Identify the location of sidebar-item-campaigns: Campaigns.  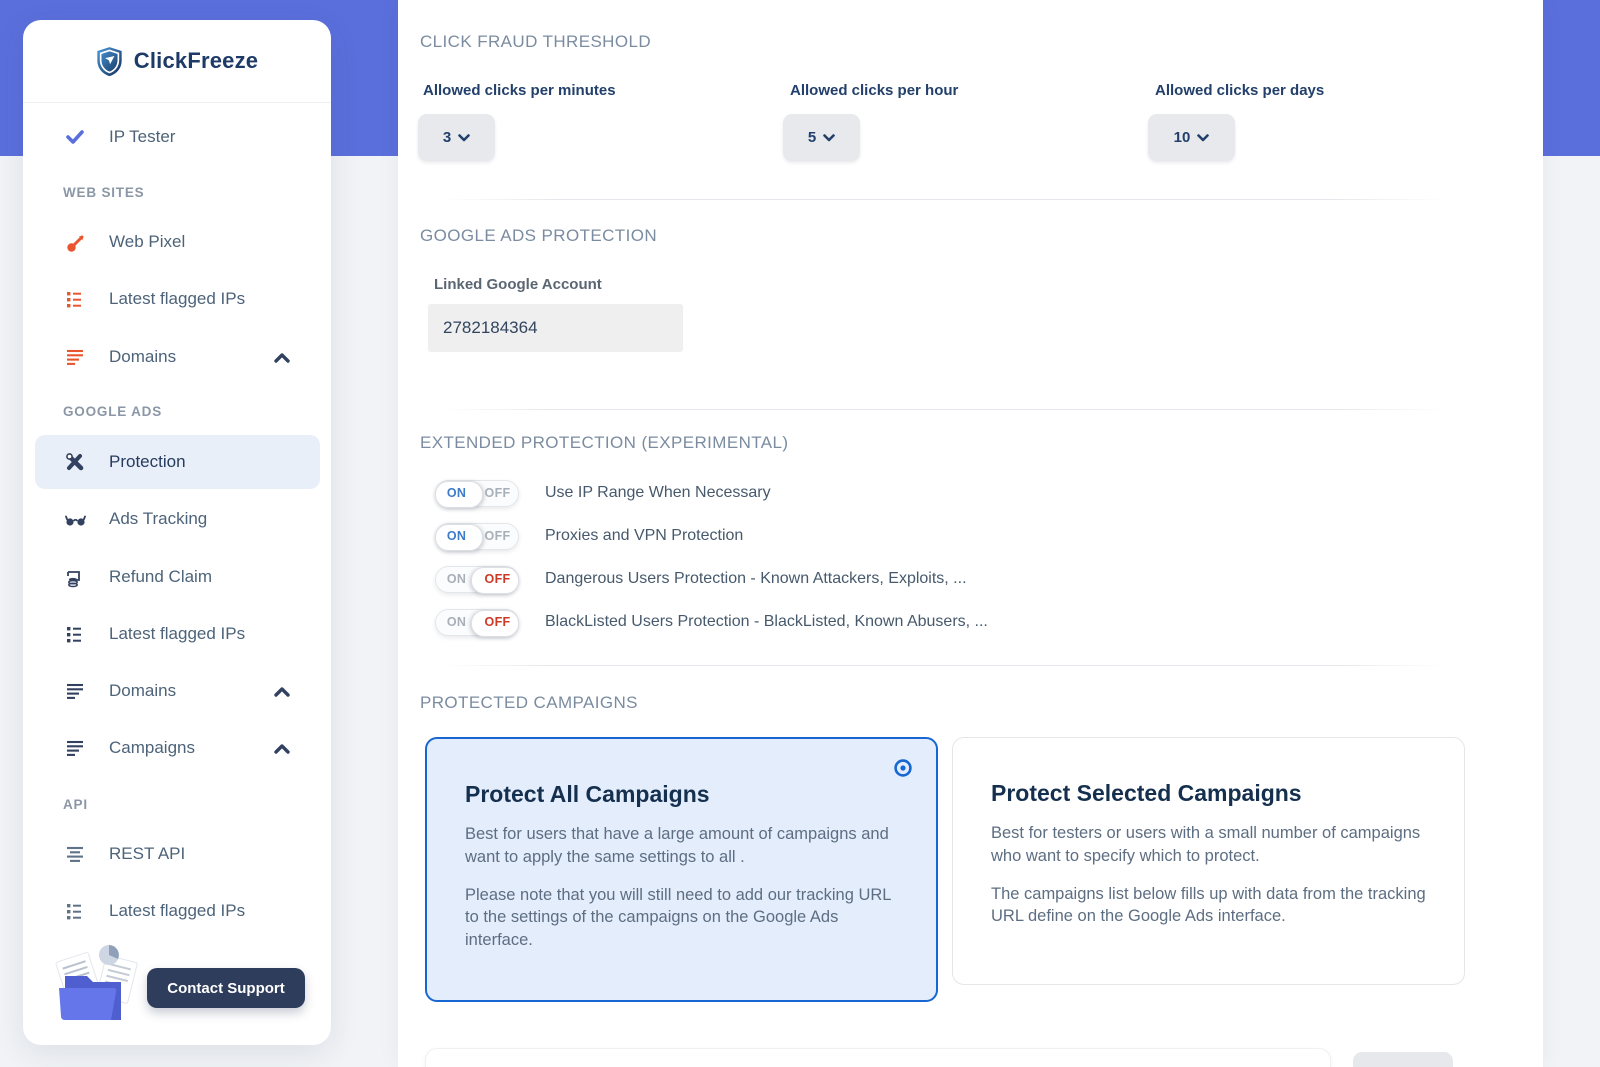
(188, 748).